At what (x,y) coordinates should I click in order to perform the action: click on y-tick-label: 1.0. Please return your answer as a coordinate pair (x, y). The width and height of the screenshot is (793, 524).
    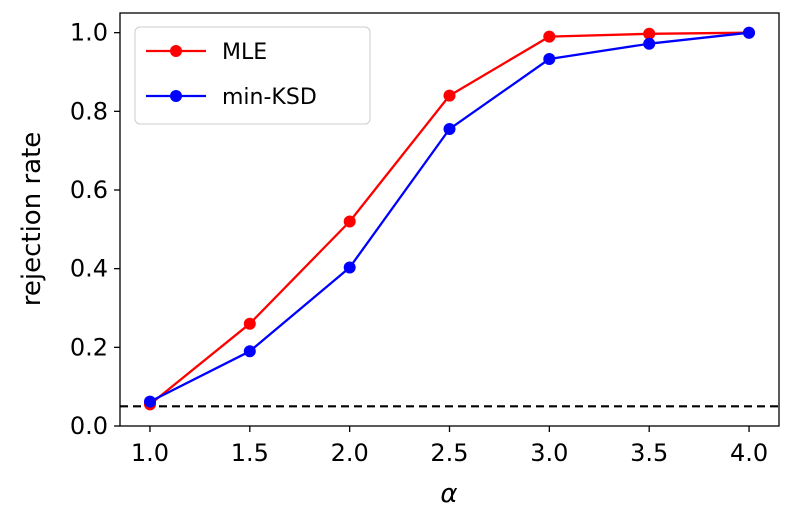
    Looking at the image, I should click on (89, 33).